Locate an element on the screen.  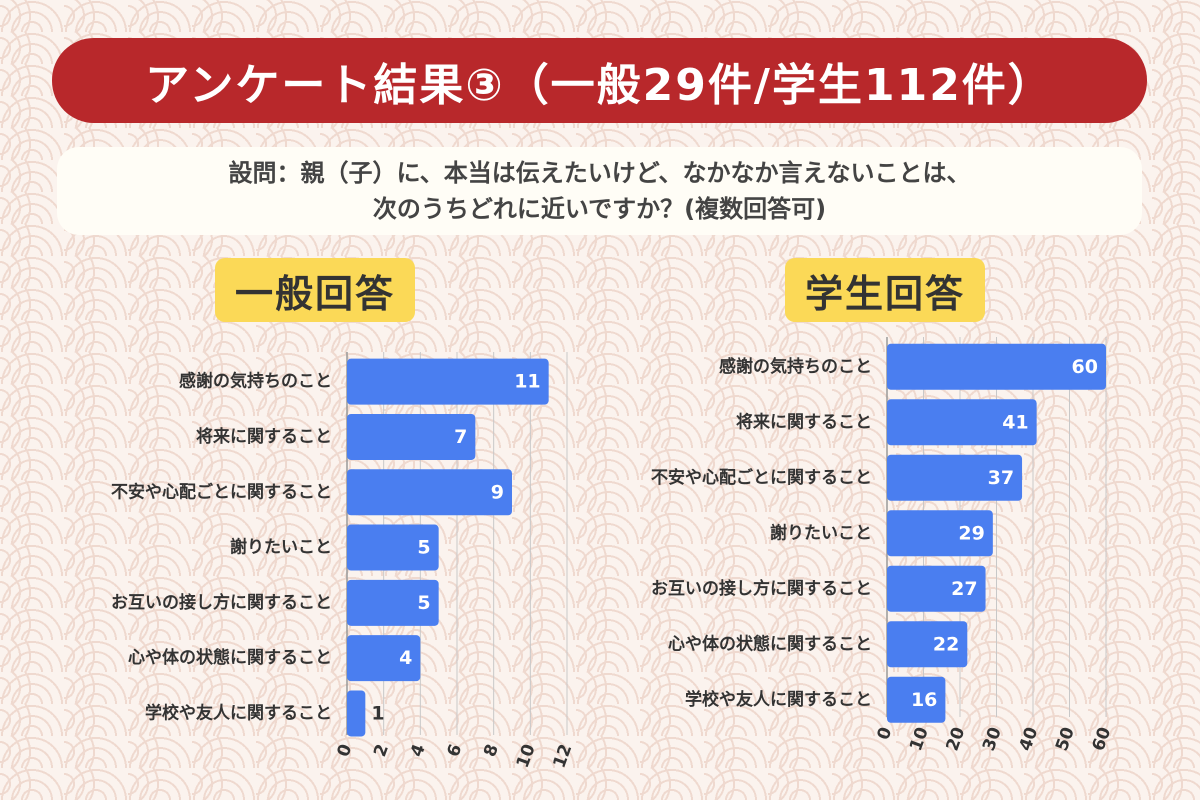
student-tick-label: 50 is located at coordinates (1065, 738).